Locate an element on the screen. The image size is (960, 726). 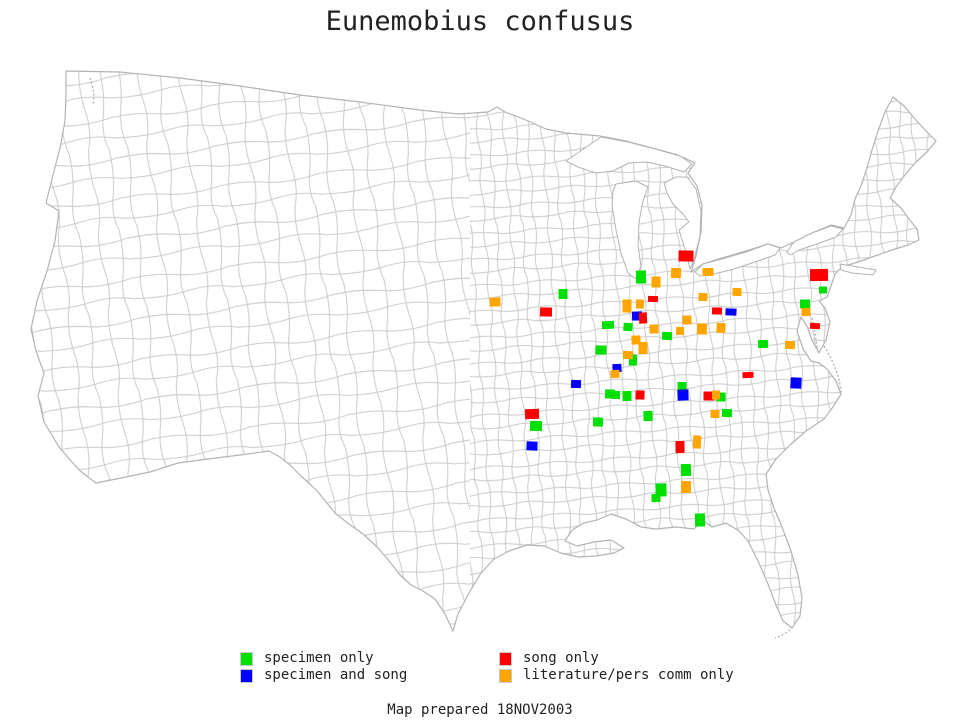
florida-keys-detail is located at coordinates (782, 634).